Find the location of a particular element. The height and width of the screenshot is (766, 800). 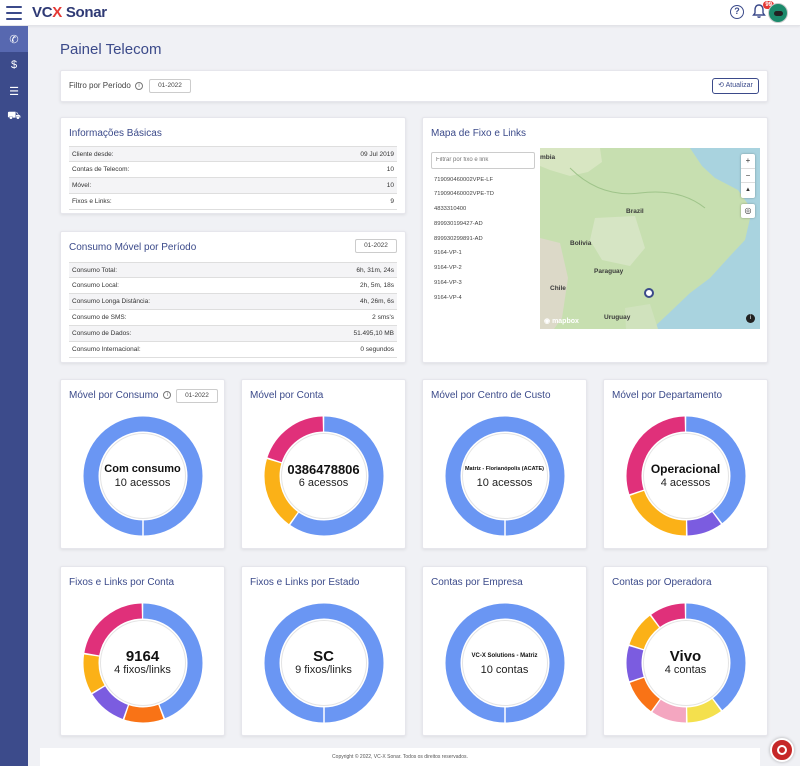

list-item: 9164-VP-4 is located at coordinates (448, 297).